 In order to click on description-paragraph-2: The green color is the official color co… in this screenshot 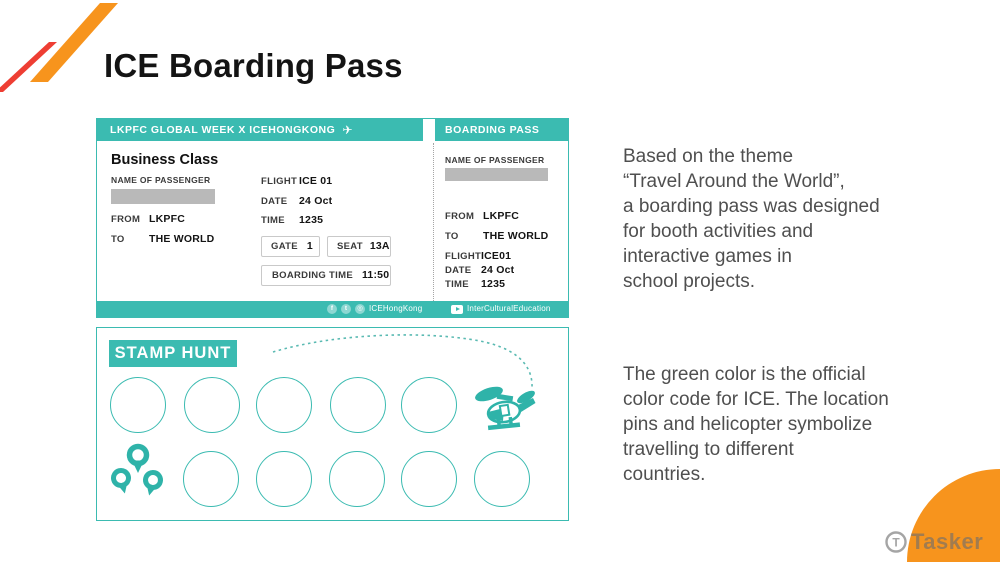, I will do `click(756, 424)`.